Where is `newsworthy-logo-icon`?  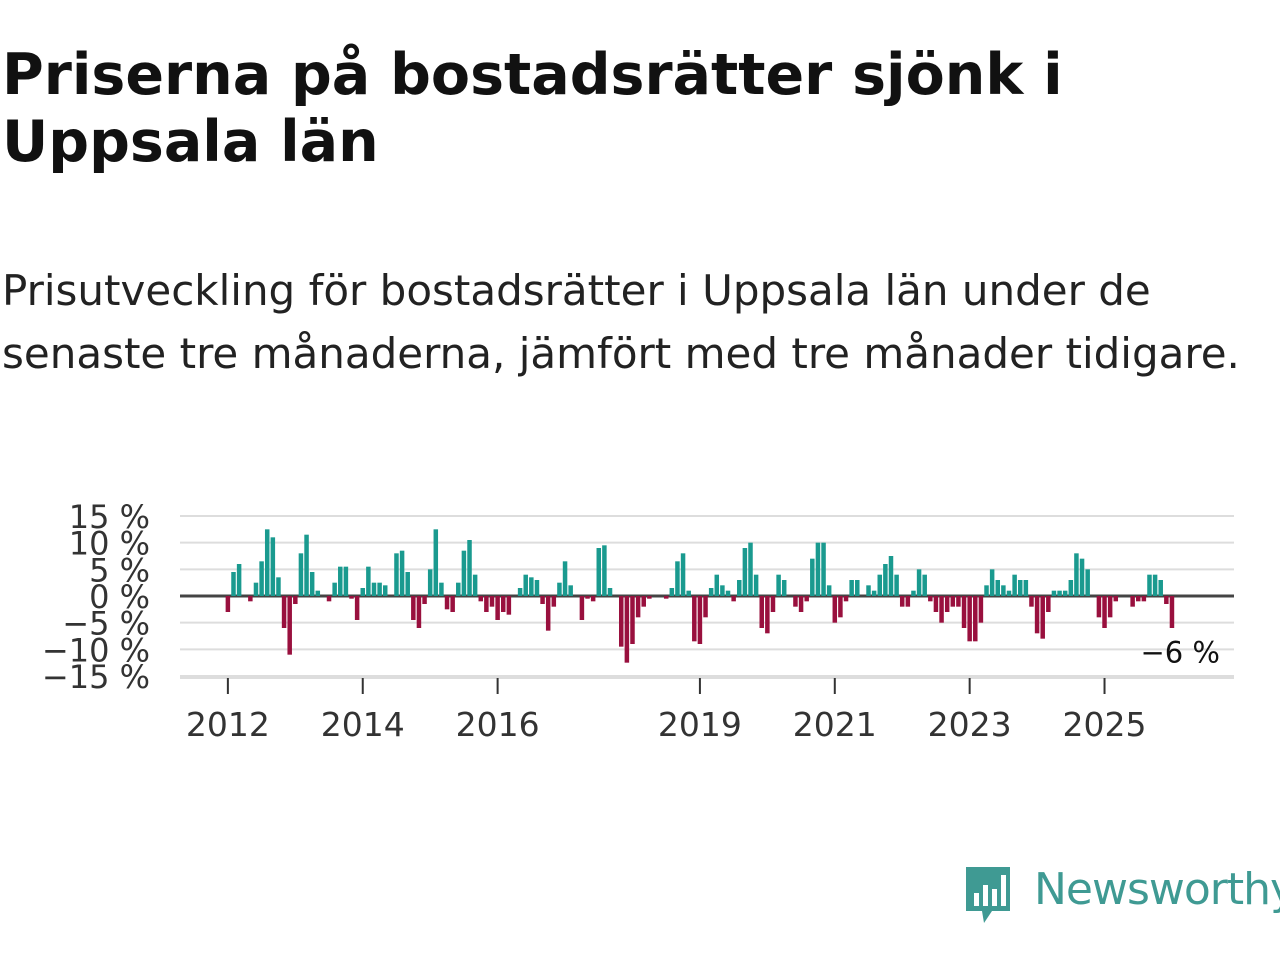
newsworthy-logo-icon is located at coordinates (988, 895).